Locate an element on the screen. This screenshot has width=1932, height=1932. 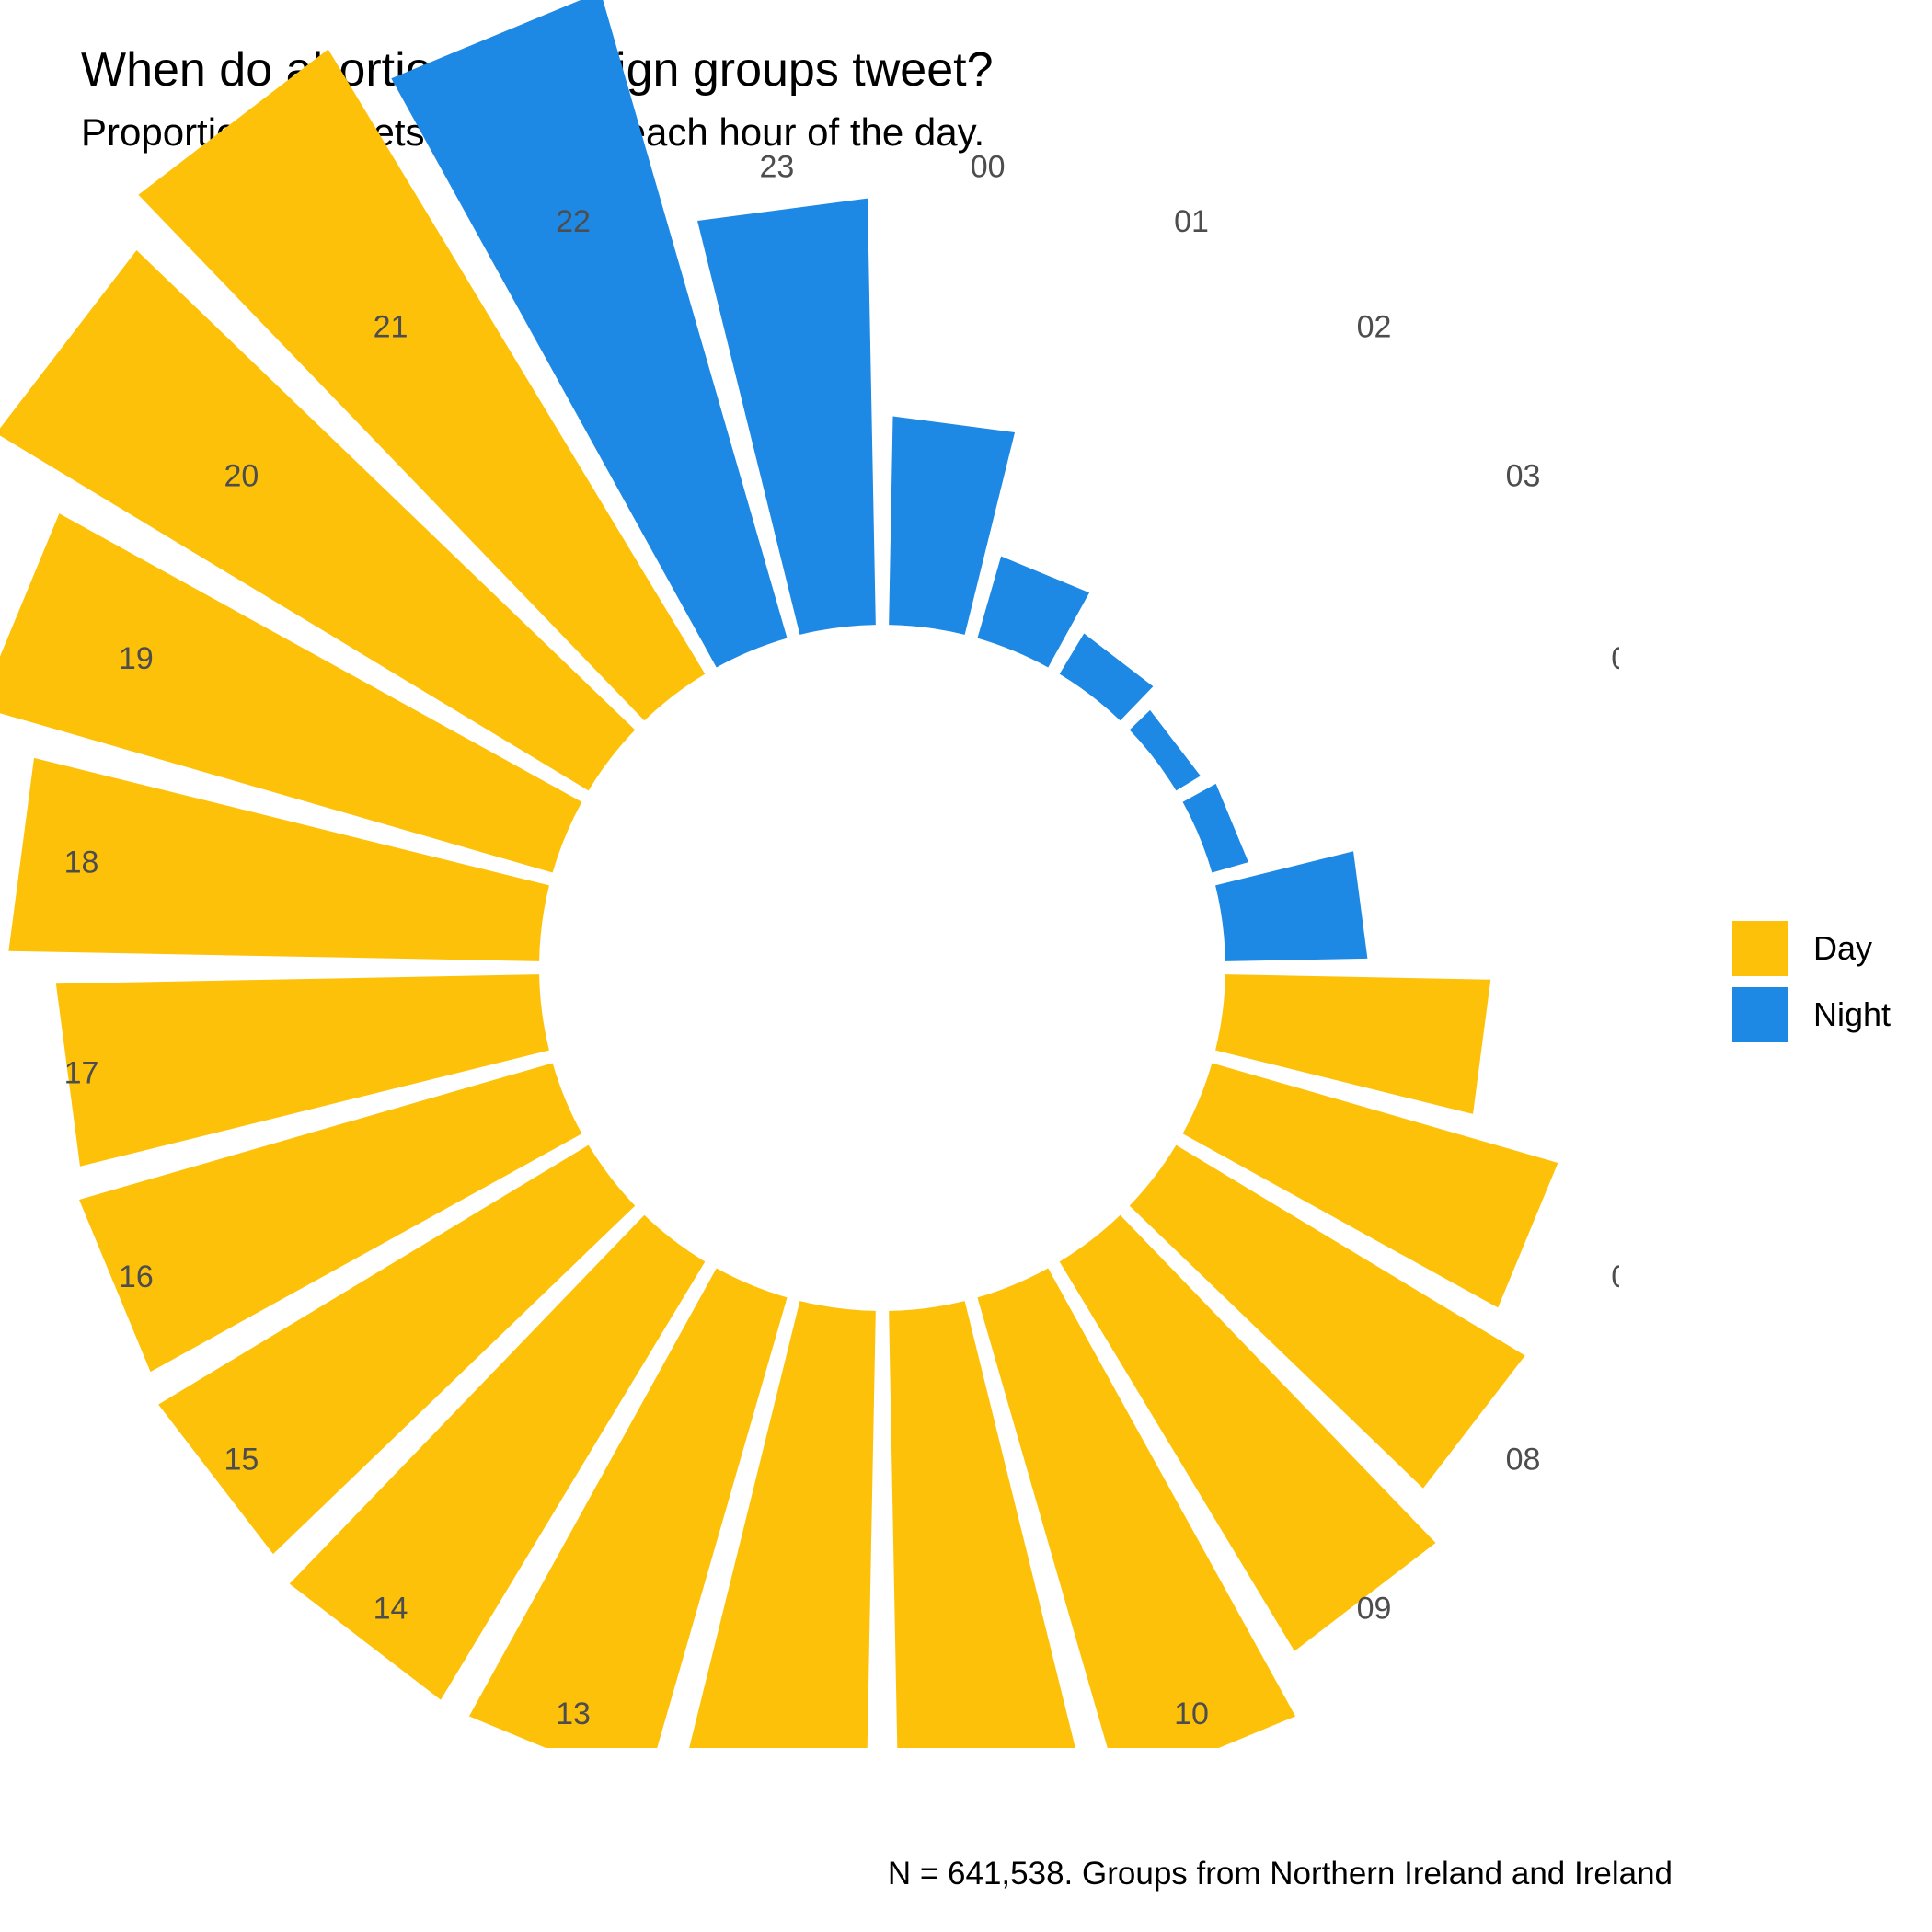
hour-label-14: 14 is located at coordinates (391, 1609).